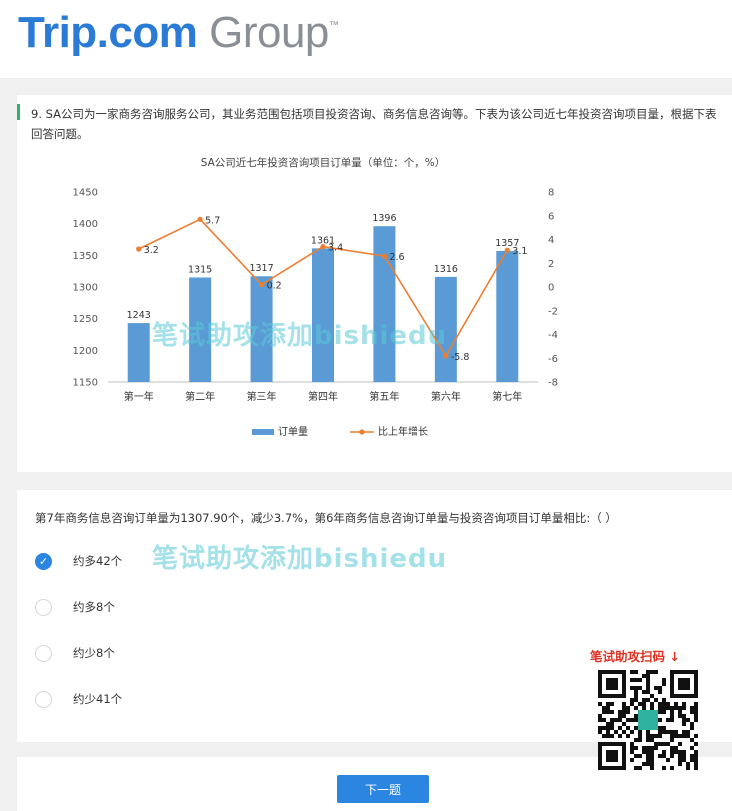  Describe the element at coordinates (98, 561) in the screenshot. I see `option-label: 约多42个` at that location.